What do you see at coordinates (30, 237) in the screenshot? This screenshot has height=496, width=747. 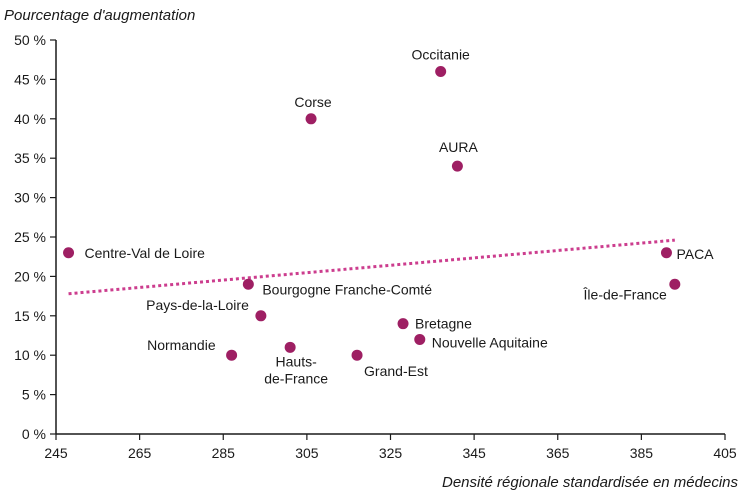 I see `y-tick-label: 25 %` at bounding box center [30, 237].